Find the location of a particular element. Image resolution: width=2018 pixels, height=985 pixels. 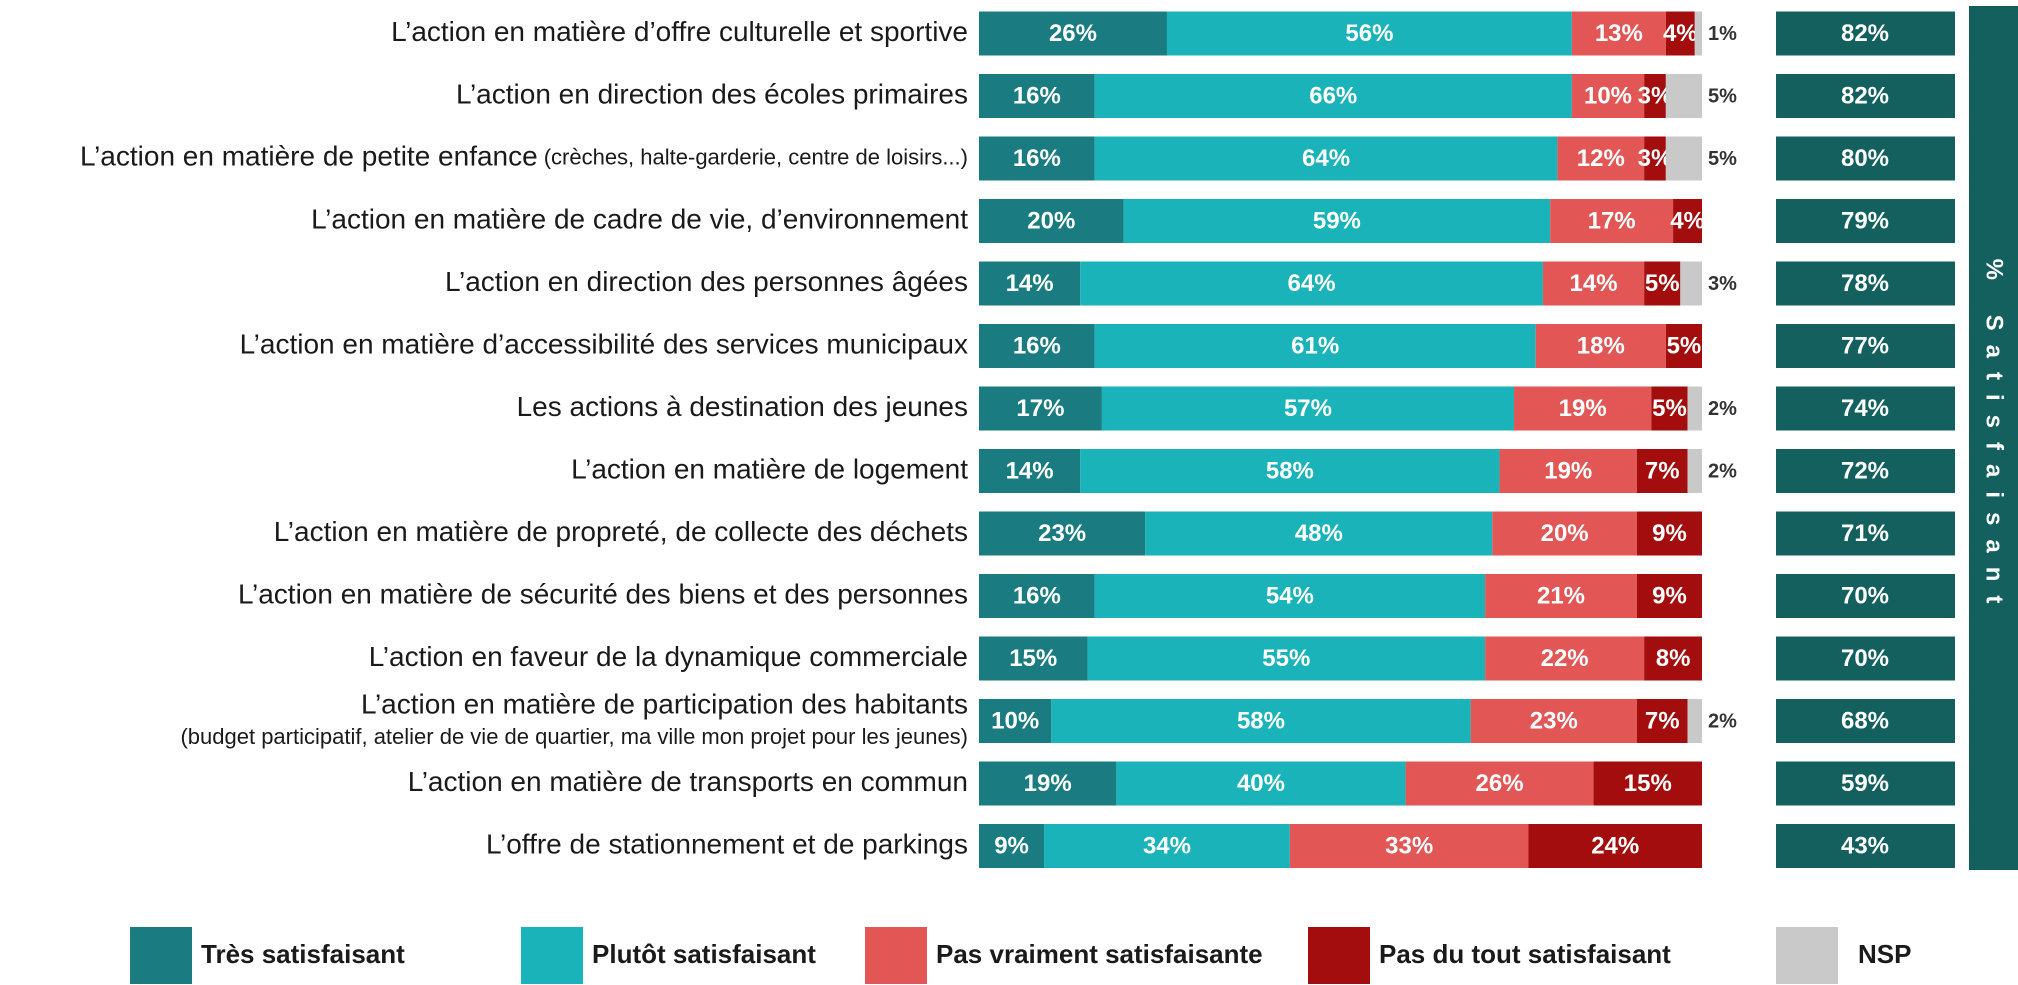

total-label: 80% is located at coordinates (1865, 158).